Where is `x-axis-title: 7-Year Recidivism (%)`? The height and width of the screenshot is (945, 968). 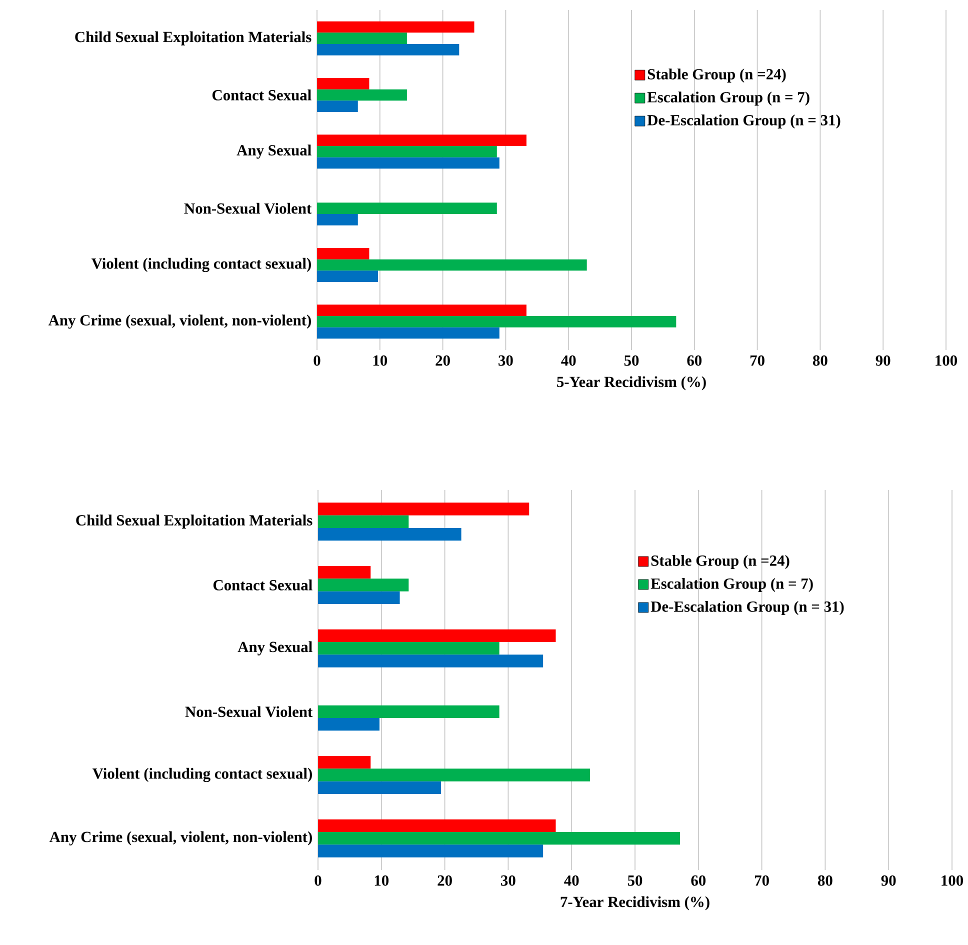 x-axis-title: 7-Year Recidivism (%) is located at coordinates (635, 903).